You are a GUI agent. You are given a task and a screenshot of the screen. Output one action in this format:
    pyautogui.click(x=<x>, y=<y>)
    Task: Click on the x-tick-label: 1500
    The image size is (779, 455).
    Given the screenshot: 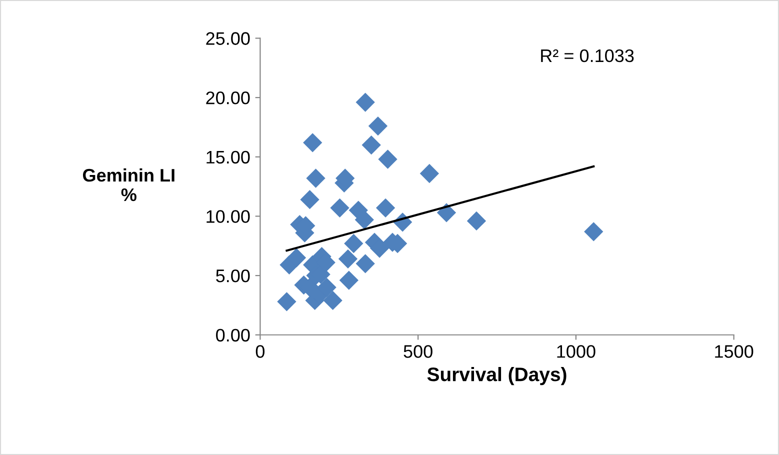 What is the action you would take?
    pyautogui.click(x=734, y=351)
    